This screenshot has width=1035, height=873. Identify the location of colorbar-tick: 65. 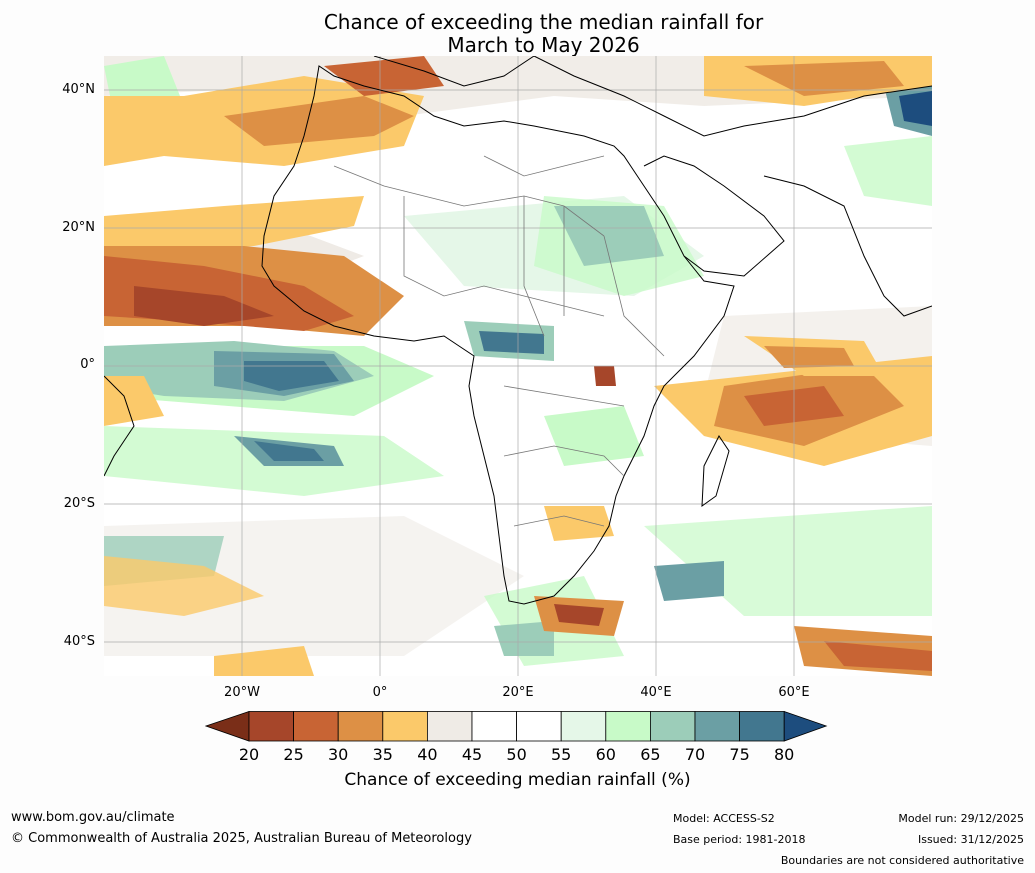
(650, 754).